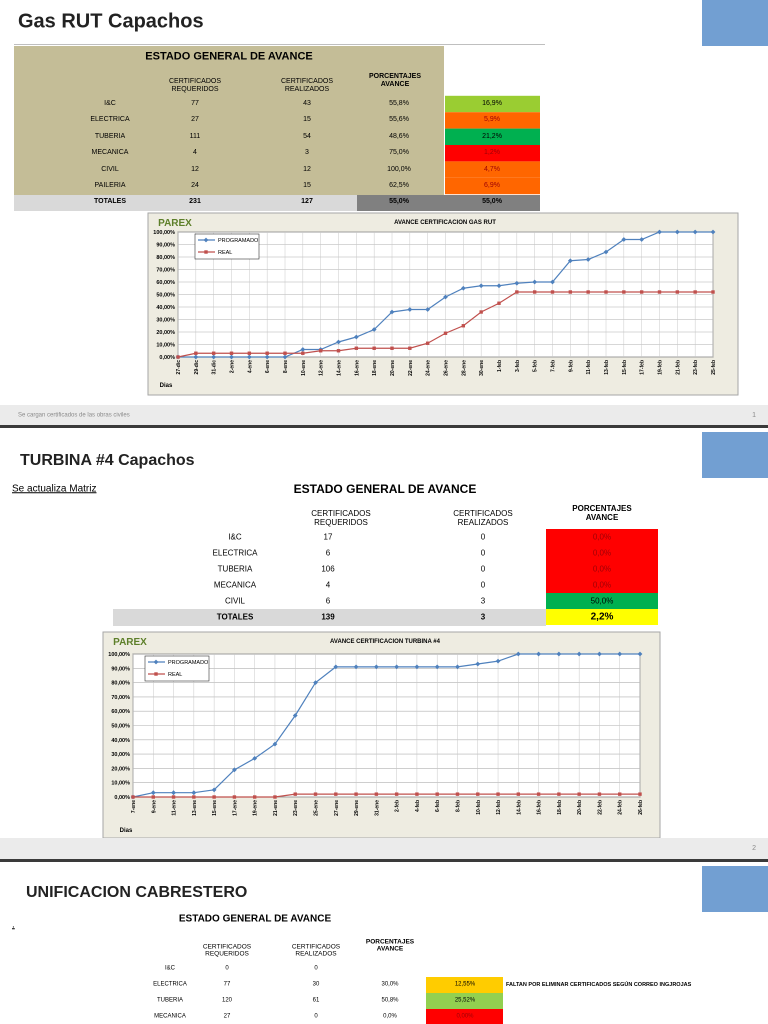 Image resolution: width=768 pixels, height=1024 pixels. What do you see at coordinates (195, 136) in the screenshot?
I see `table-cell: 111` at bounding box center [195, 136].